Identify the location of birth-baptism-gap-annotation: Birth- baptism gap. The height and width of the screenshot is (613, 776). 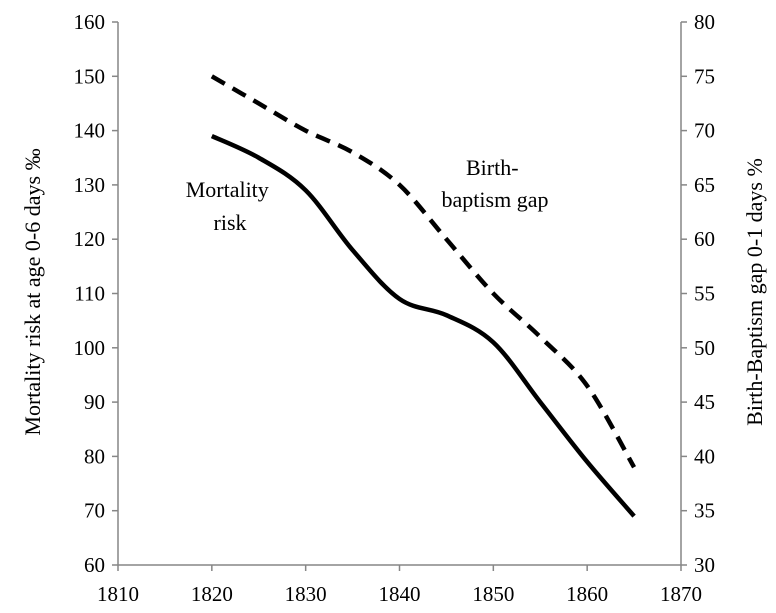
(495, 183).